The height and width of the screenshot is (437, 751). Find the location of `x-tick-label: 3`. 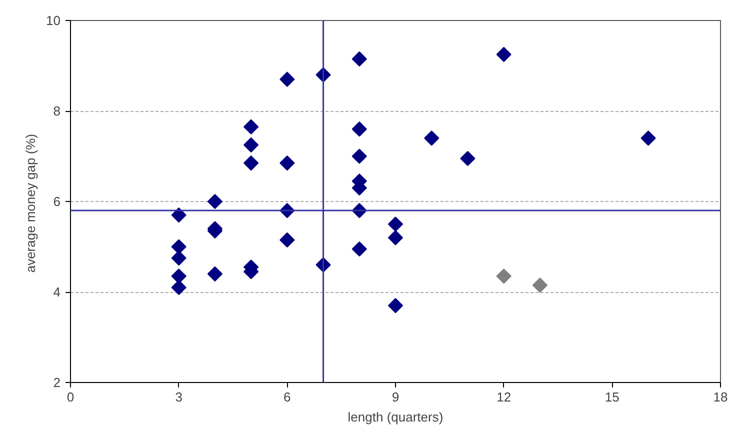

x-tick-label: 3 is located at coordinates (178, 397).